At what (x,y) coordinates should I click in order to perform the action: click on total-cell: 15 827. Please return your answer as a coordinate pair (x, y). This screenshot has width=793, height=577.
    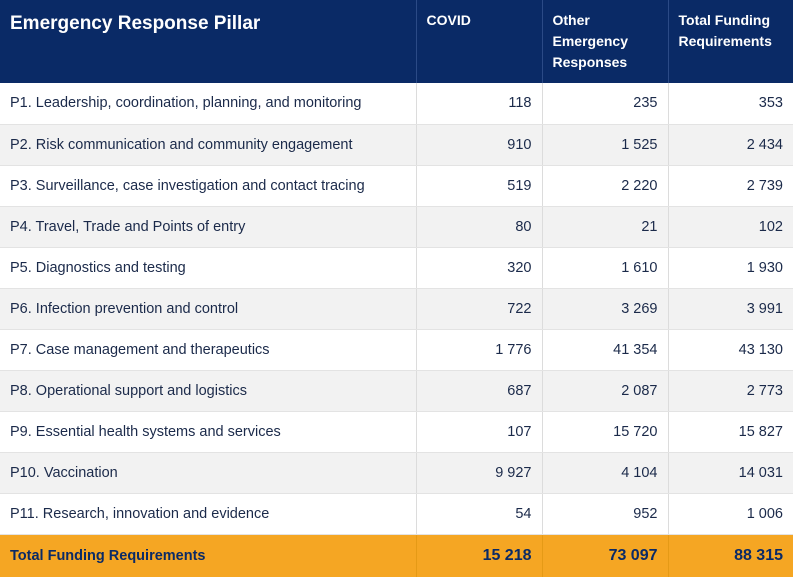
    Looking at the image, I should click on (730, 432).